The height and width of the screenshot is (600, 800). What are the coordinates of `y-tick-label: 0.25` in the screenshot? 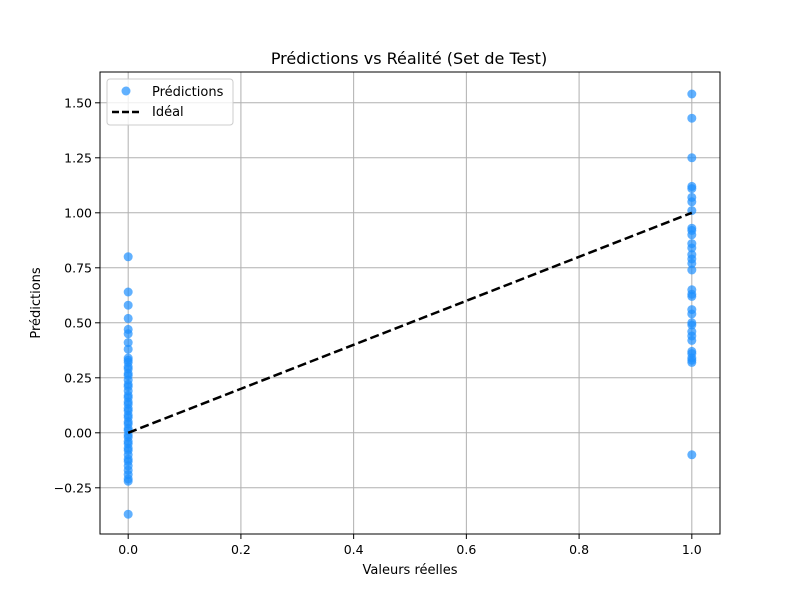 It's located at (78, 377).